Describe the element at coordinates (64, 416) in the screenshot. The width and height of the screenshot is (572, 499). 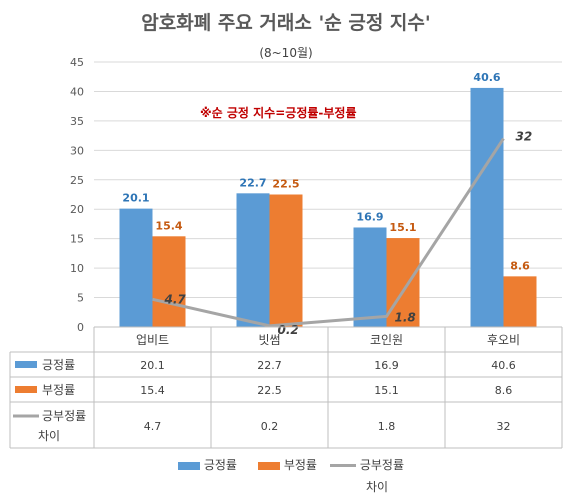
I see `table-row-label-difference-line1: 긍부정률` at that location.